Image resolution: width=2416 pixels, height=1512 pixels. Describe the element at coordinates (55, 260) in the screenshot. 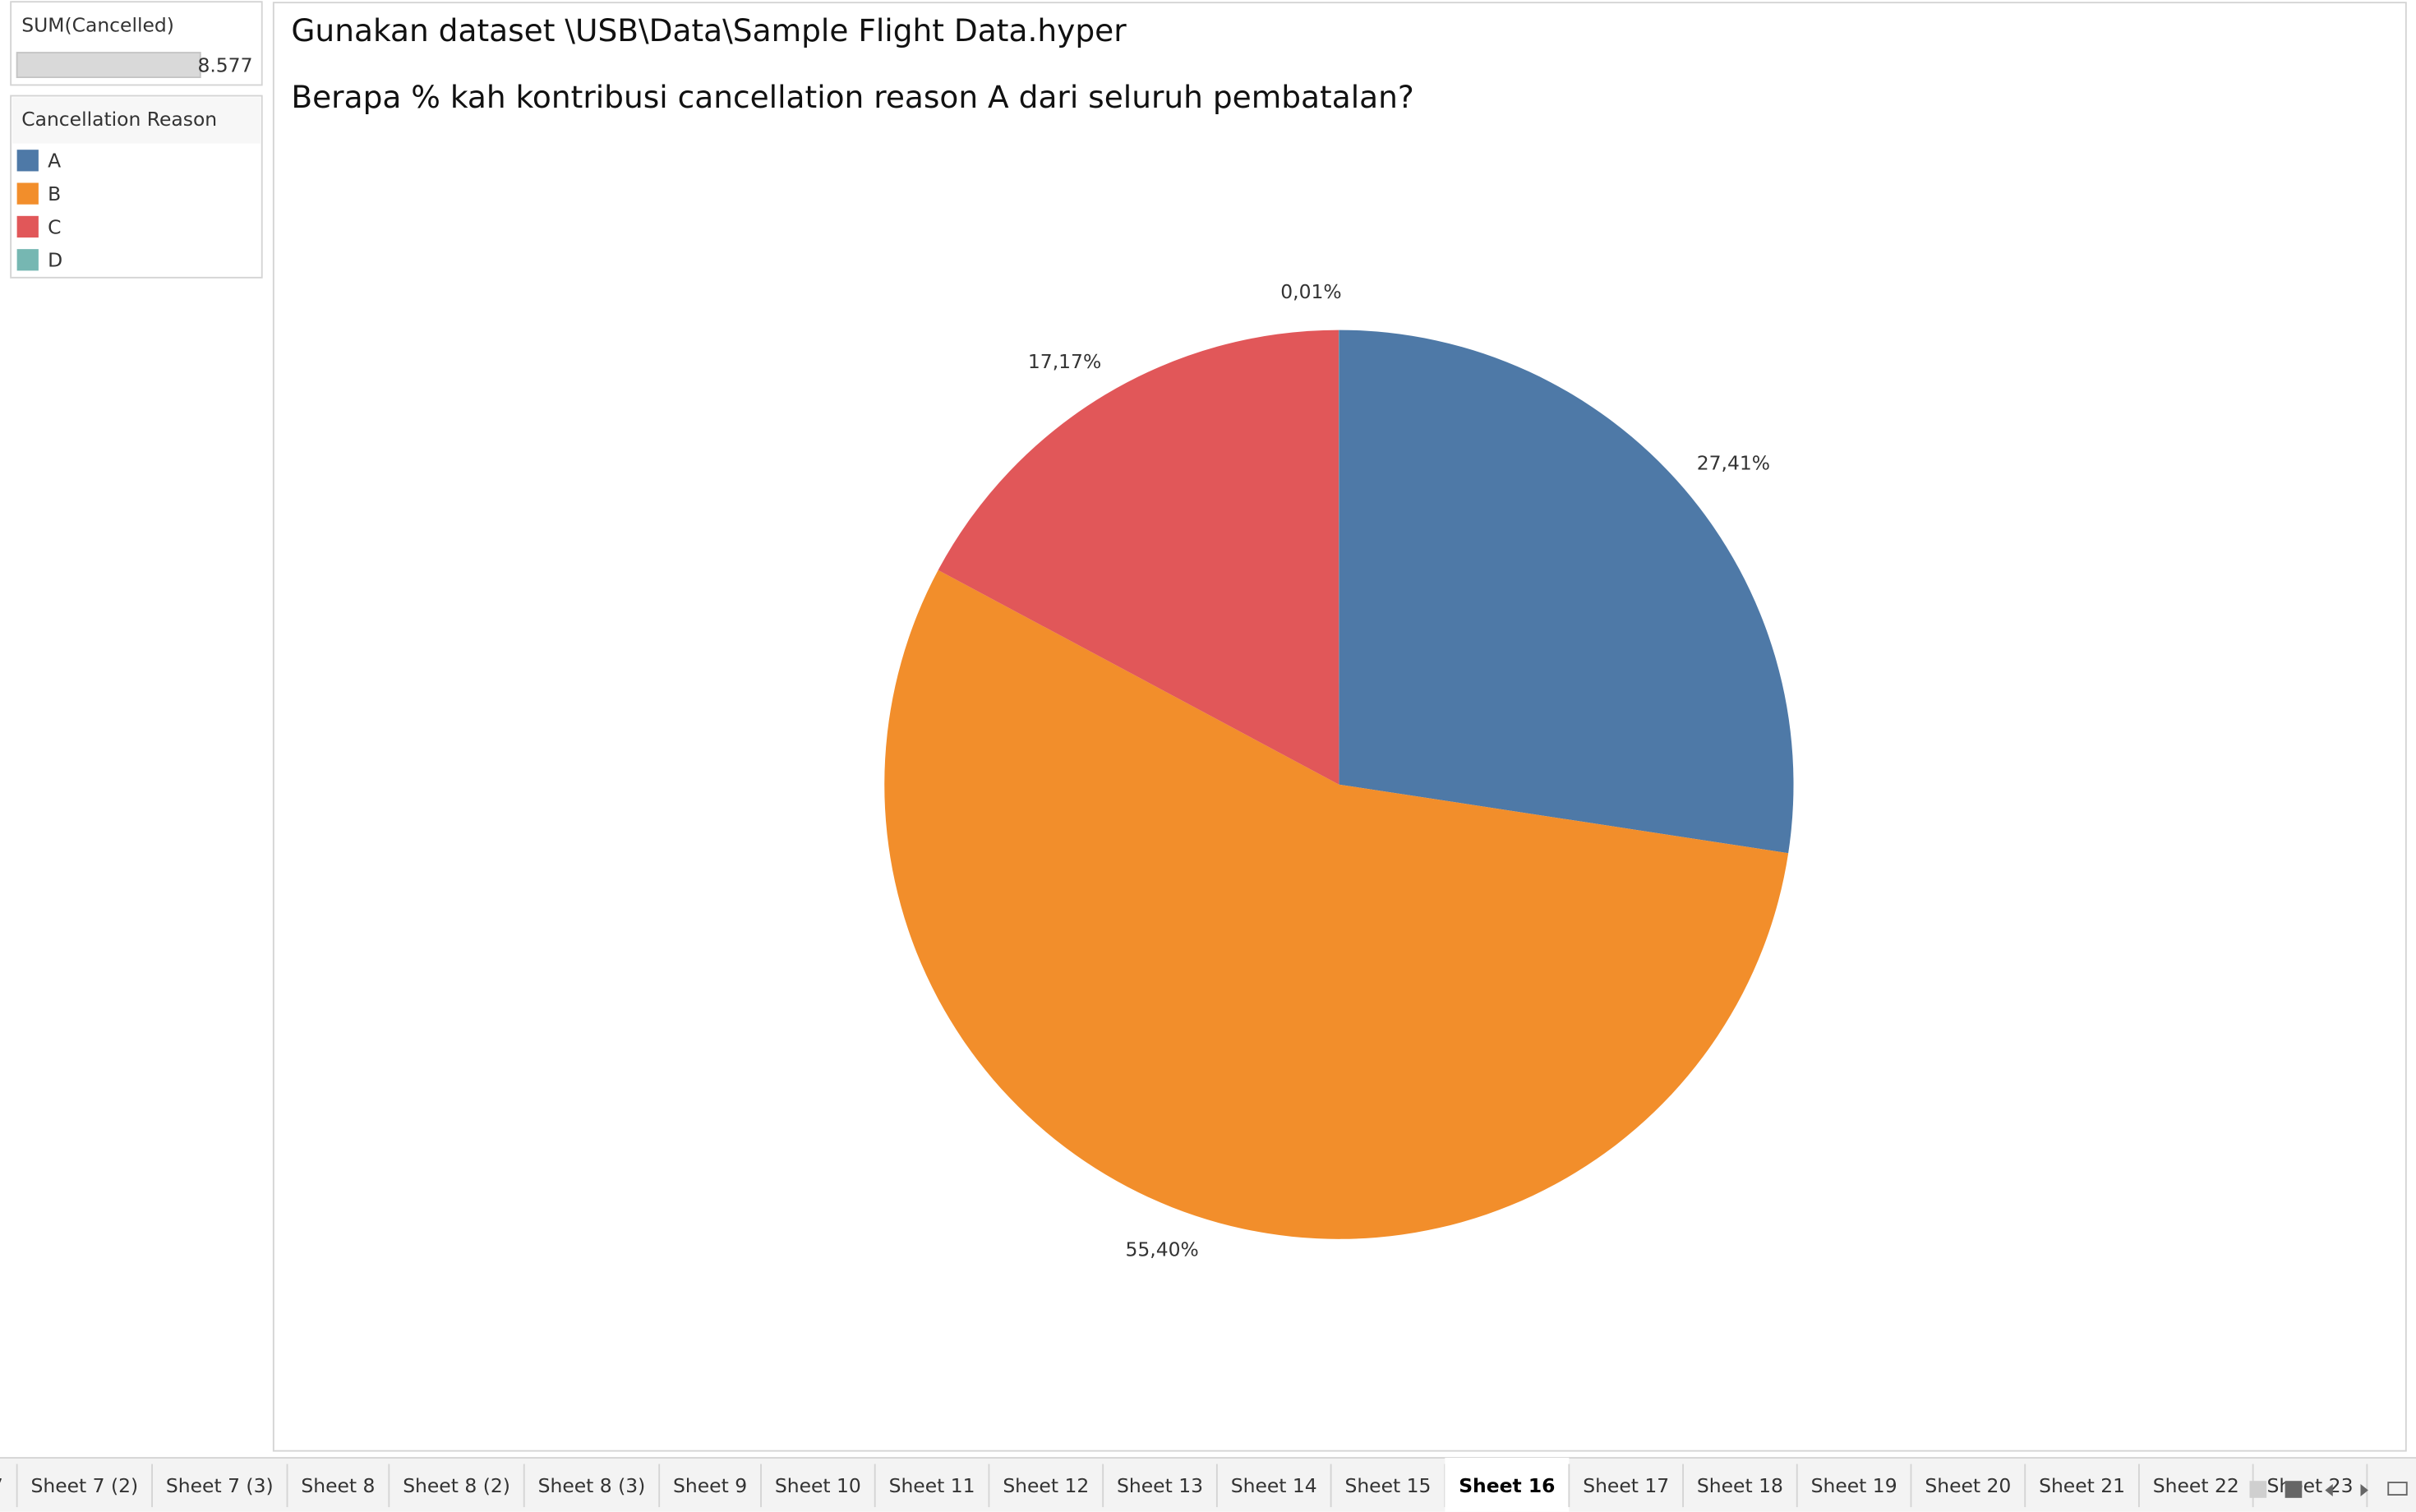

I see `legend-label: D` at that location.